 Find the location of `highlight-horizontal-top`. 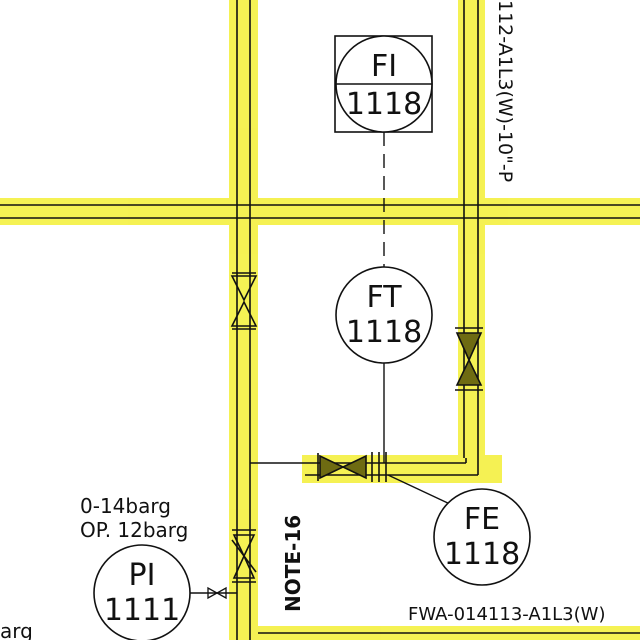

highlight-horizontal-top is located at coordinates (320, 211).